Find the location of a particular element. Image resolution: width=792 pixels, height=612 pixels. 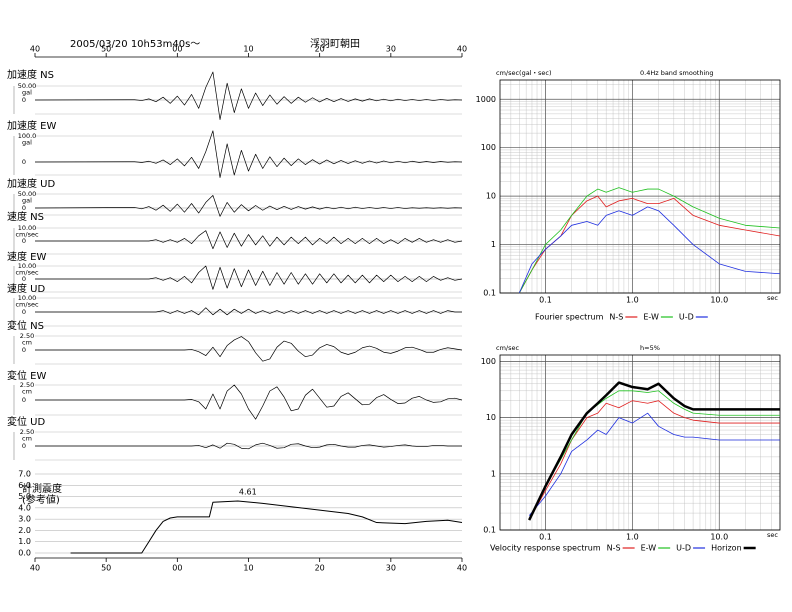

legend-label: U-D is located at coordinates (686, 317).